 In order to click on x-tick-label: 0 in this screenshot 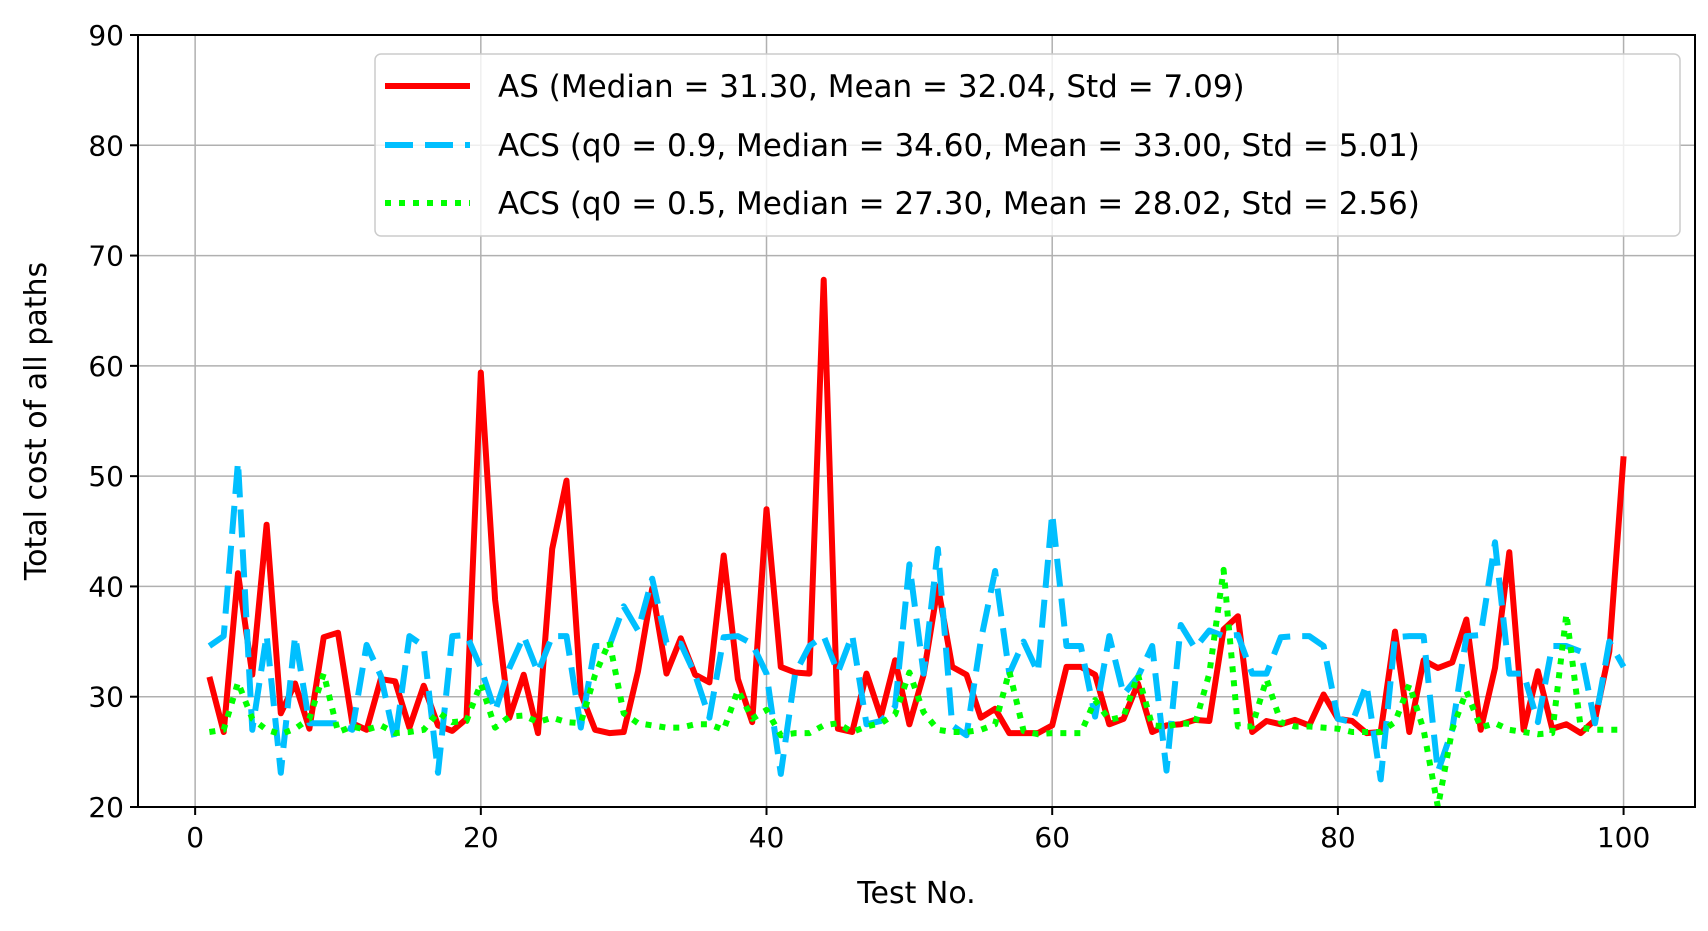, I will do `click(195, 837)`.